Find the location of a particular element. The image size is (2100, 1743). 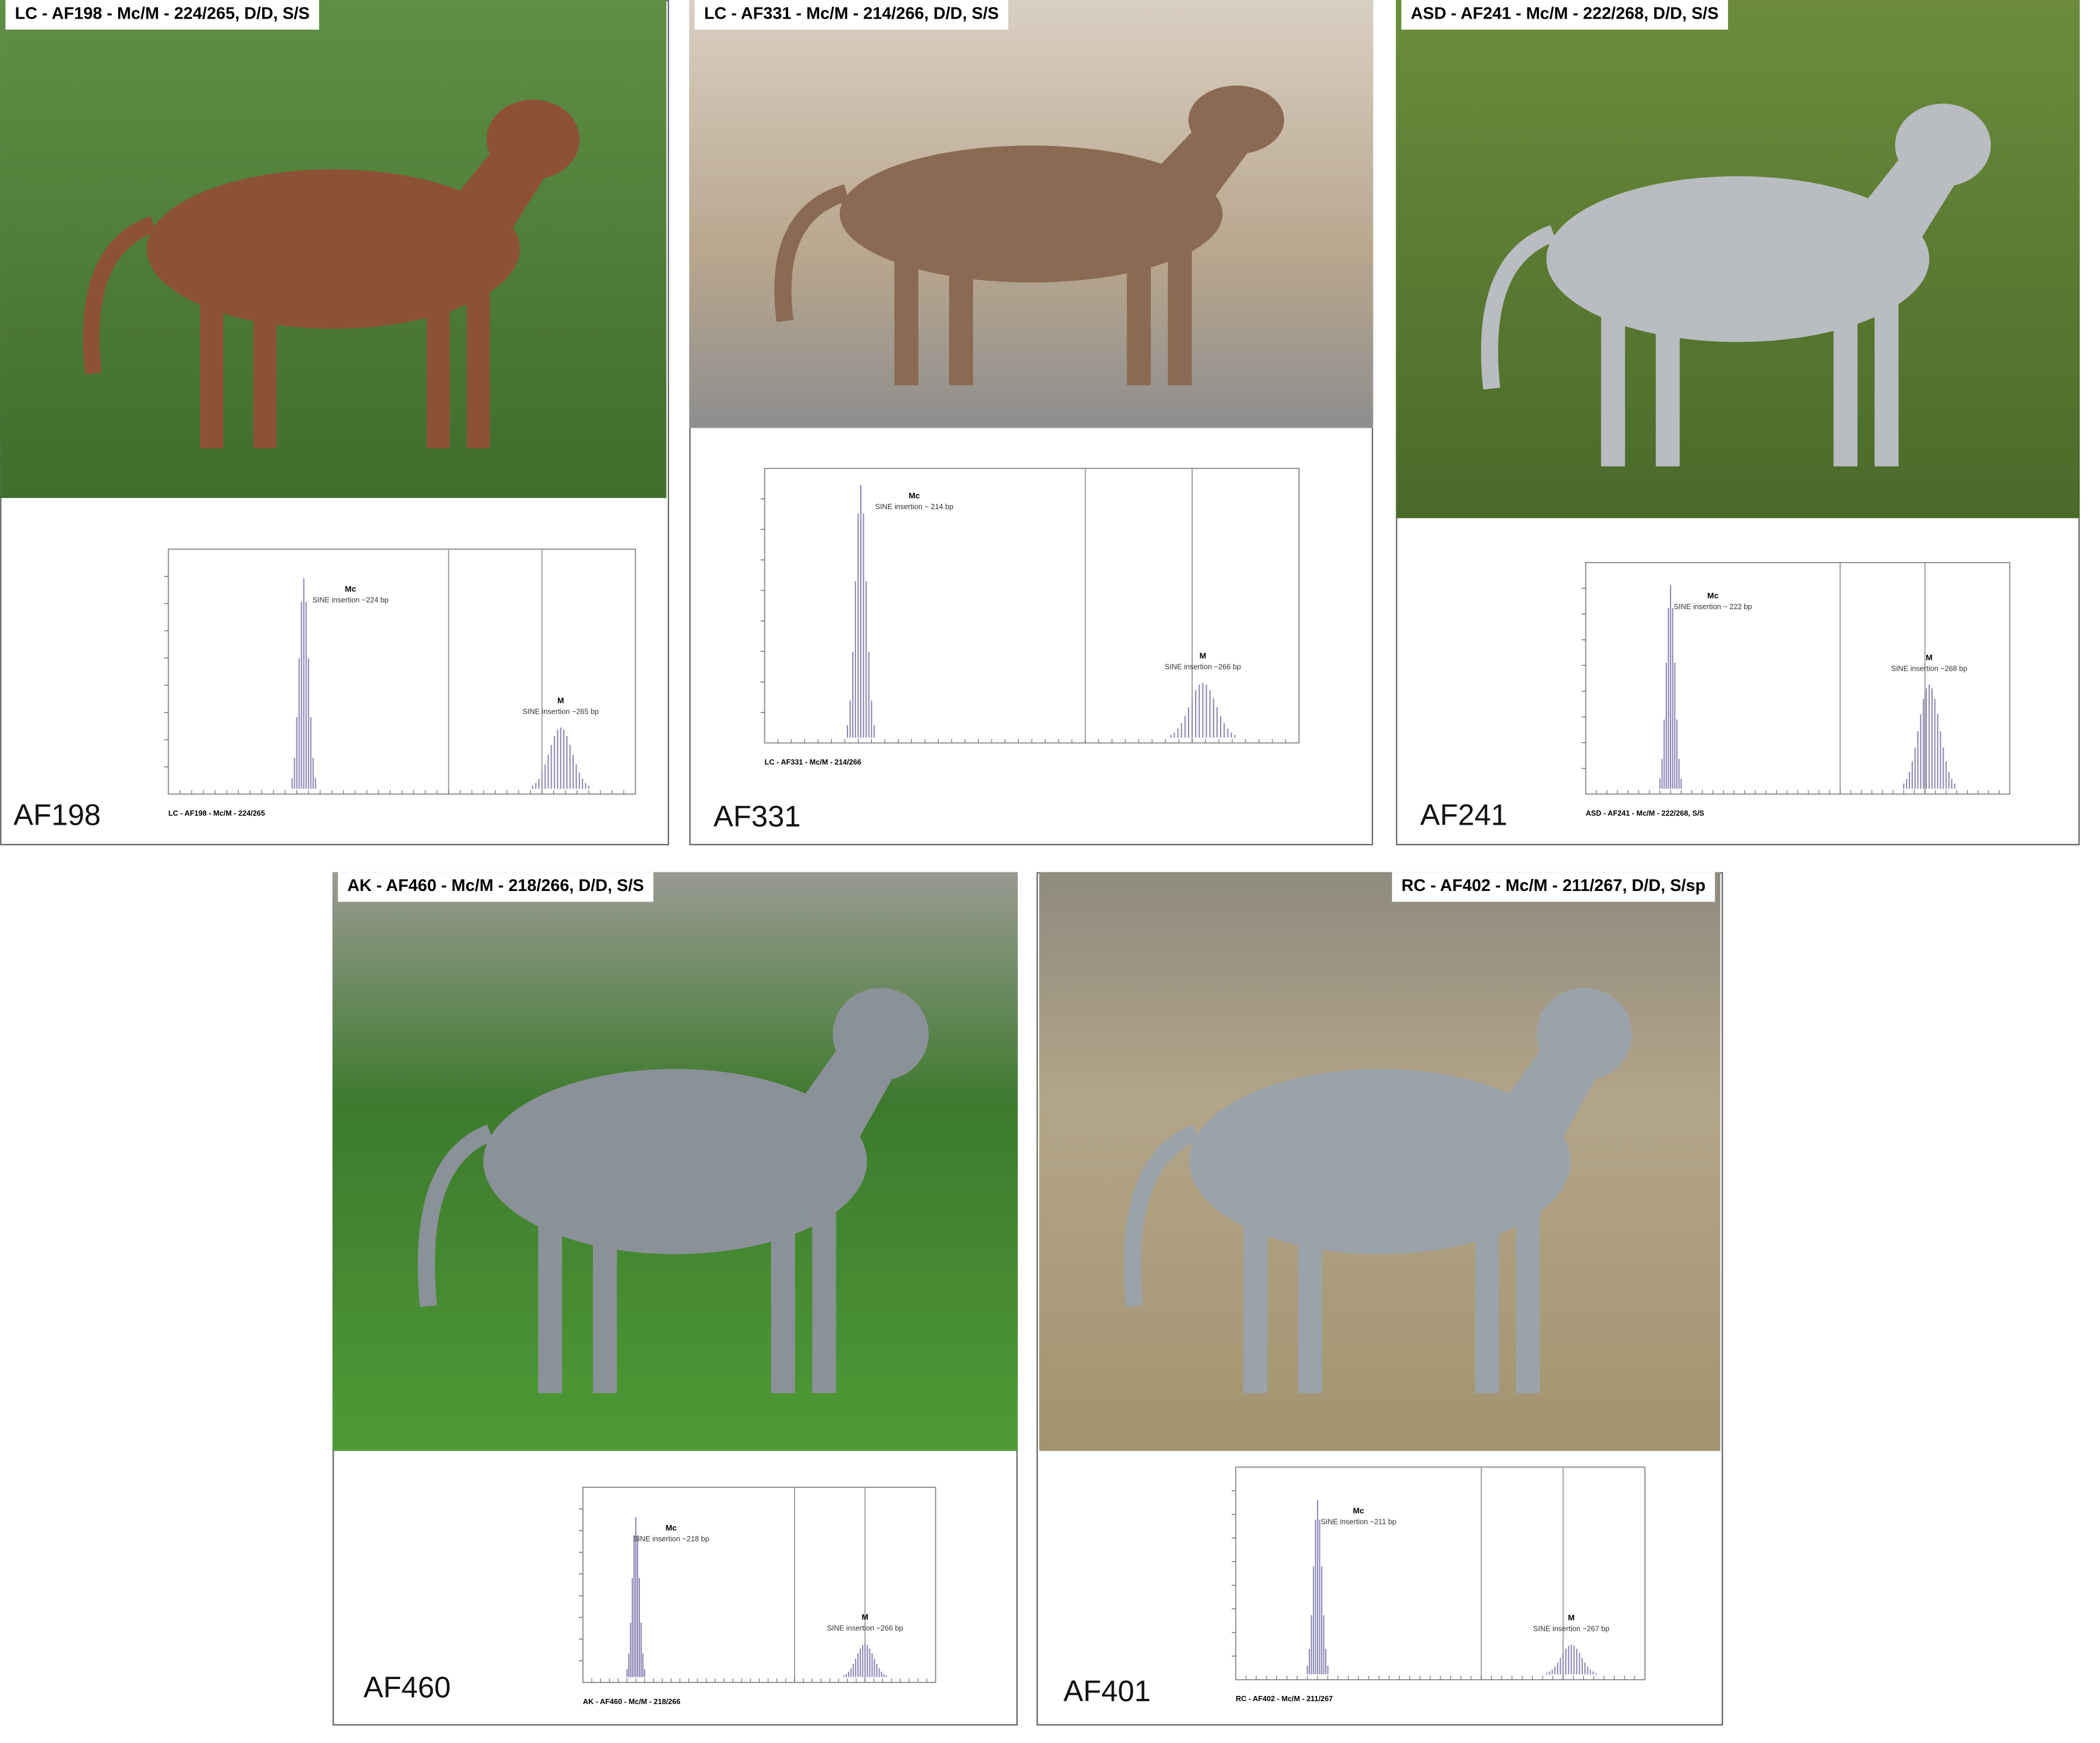

peak-annotation: SINE insertion ~265 bp is located at coordinates (561, 711).